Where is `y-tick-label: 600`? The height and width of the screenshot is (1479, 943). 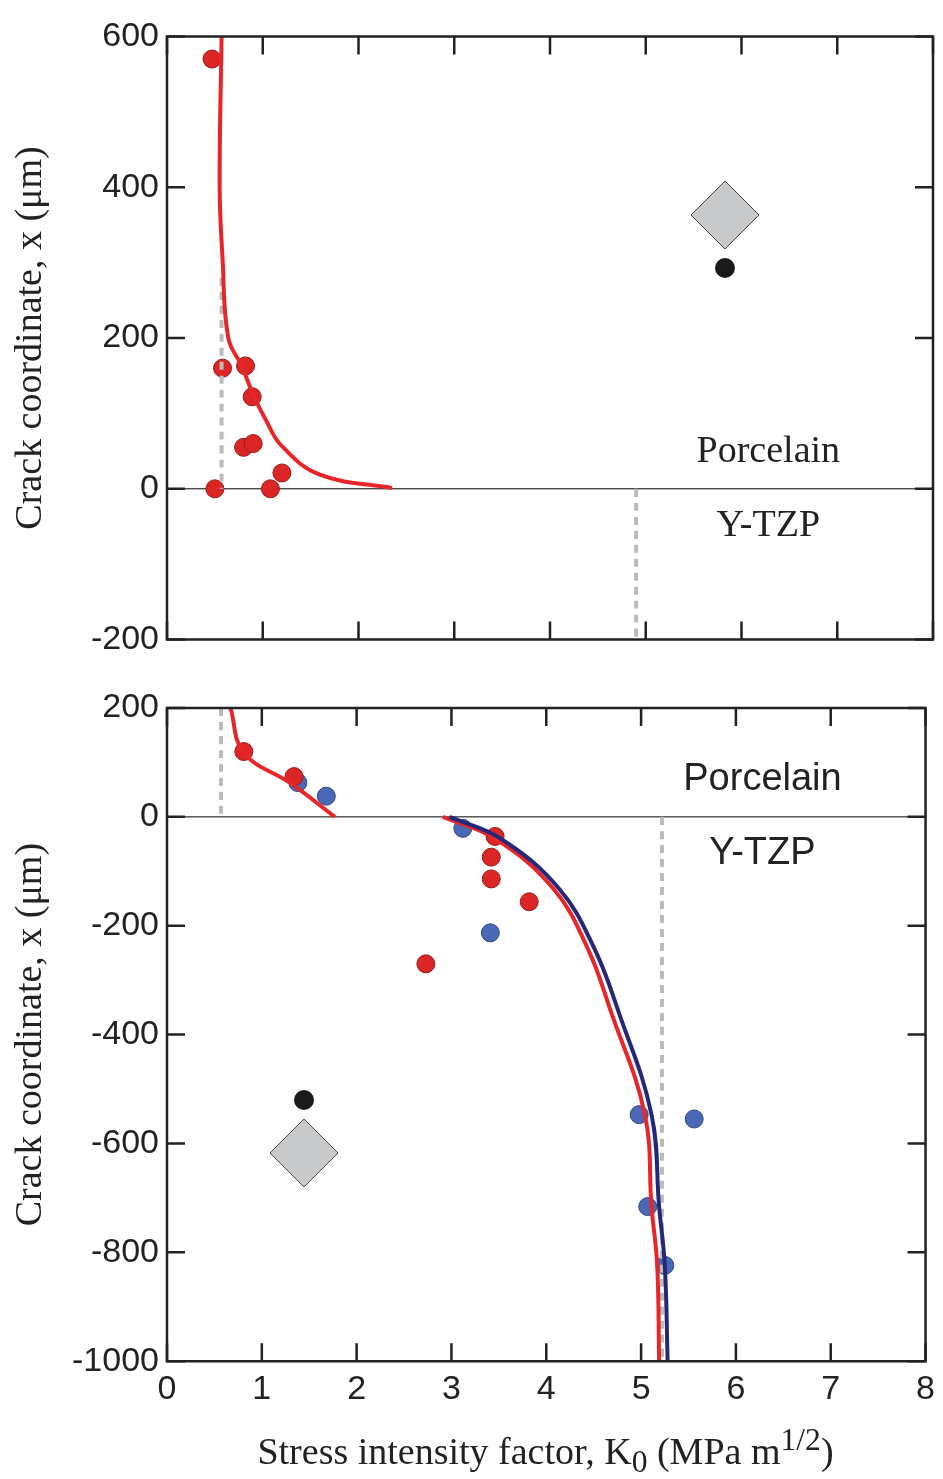 y-tick-label: 600 is located at coordinates (130, 33).